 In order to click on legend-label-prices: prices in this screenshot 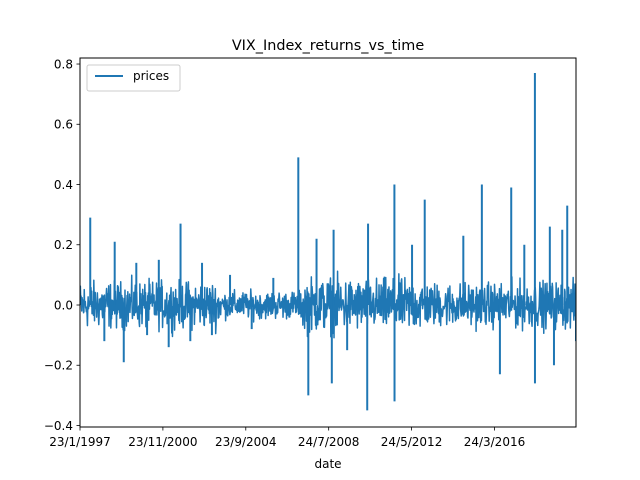, I will do `click(151, 76)`.